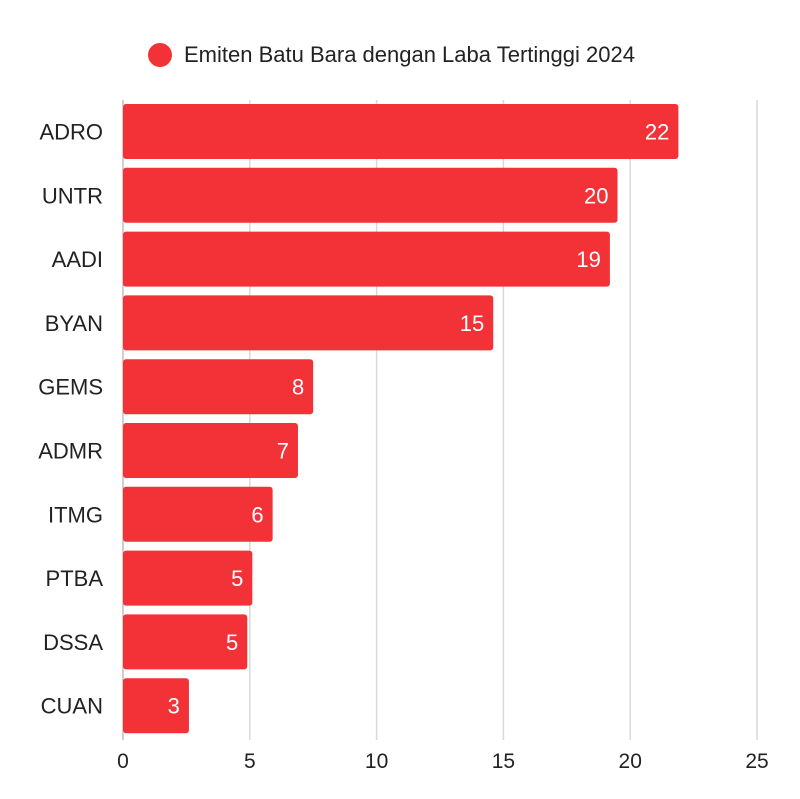 This screenshot has height=799, width=800. Describe the element at coordinates (198, 514) in the screenshot. I see `bar-itmg` at that location.